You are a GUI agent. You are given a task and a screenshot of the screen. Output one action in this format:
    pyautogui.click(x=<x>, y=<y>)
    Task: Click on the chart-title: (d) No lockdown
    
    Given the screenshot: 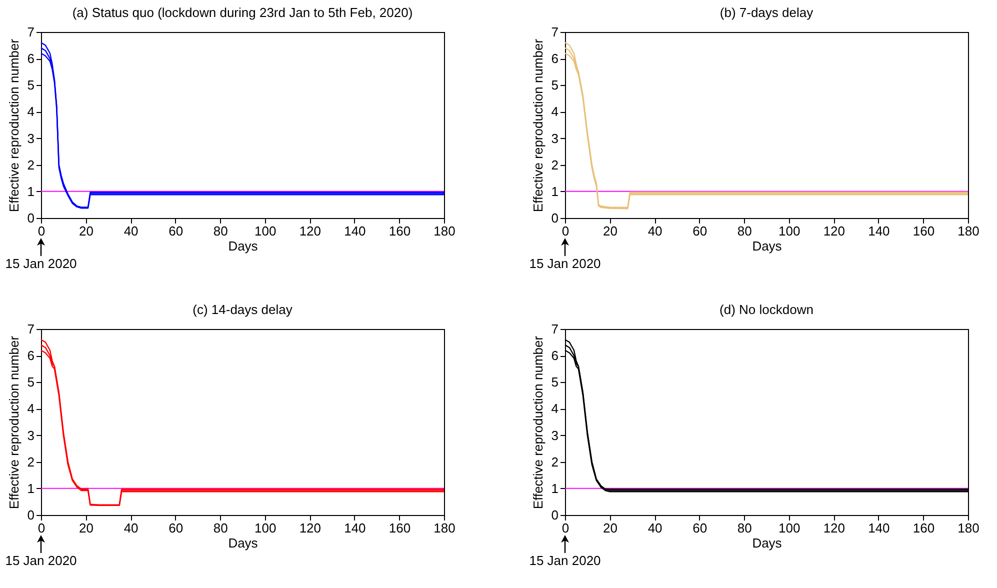 What is the action you would take?
    pyautogui.click(x=767, y=309)
    